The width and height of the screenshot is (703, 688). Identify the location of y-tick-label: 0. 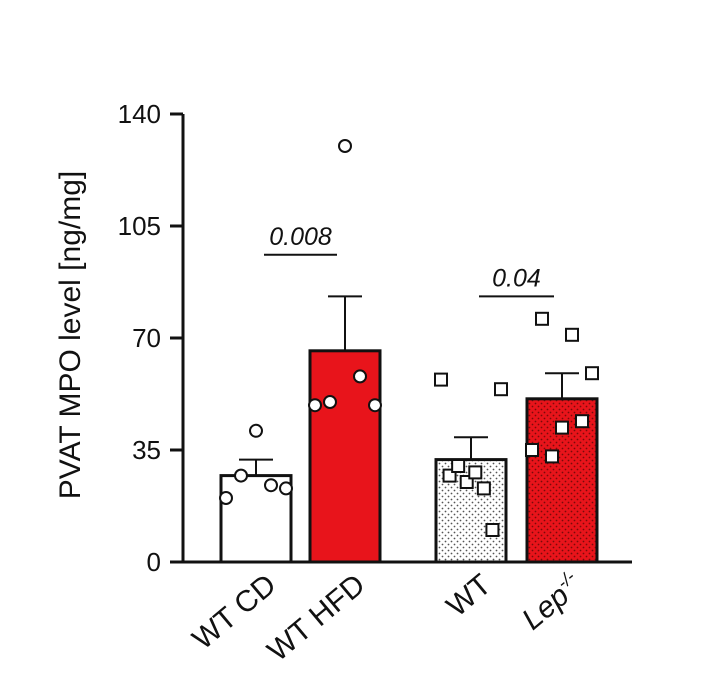
(154, 562).